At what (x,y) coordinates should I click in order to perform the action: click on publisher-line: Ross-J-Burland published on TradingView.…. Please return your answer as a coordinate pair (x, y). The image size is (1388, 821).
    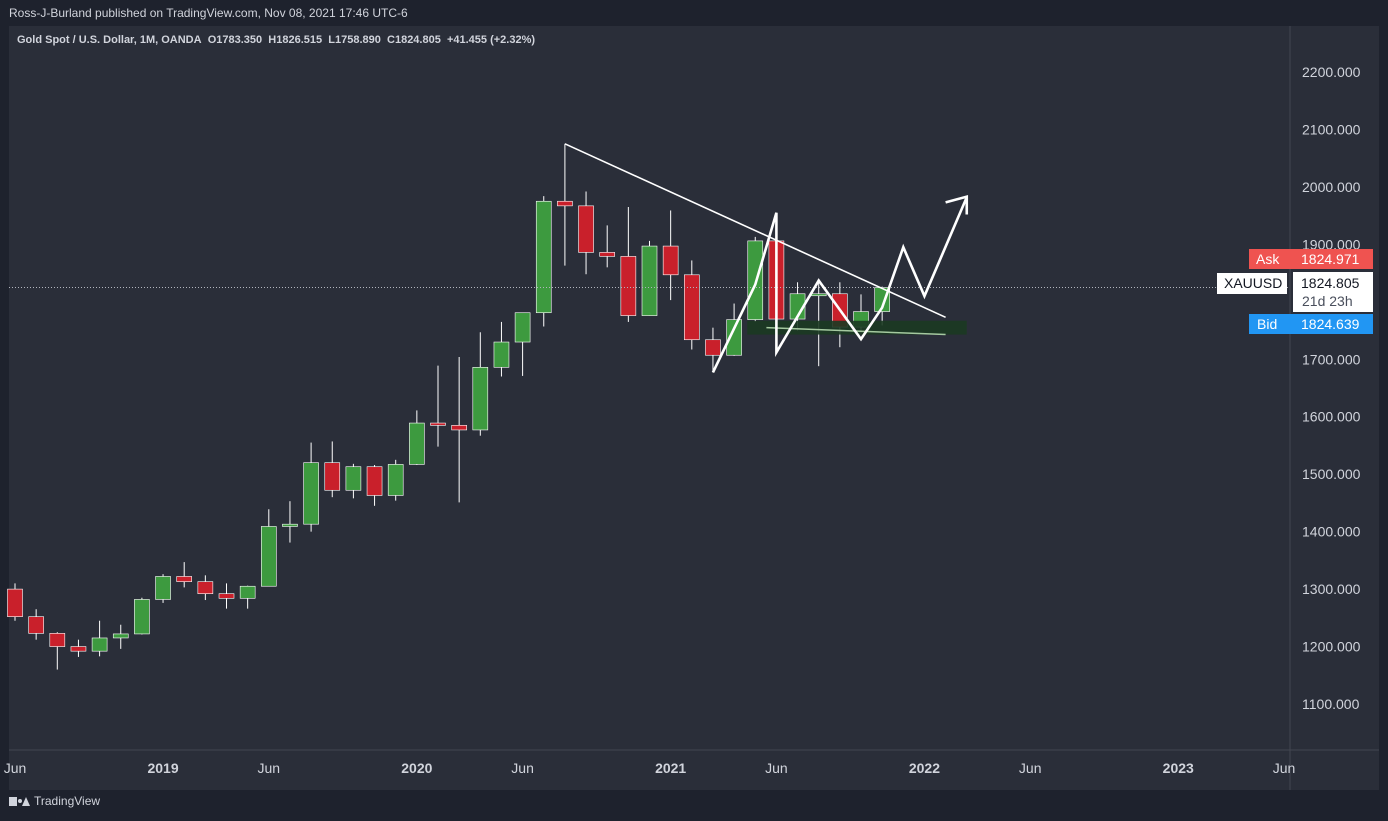
    Looking at the image, I should click on (208, 13).